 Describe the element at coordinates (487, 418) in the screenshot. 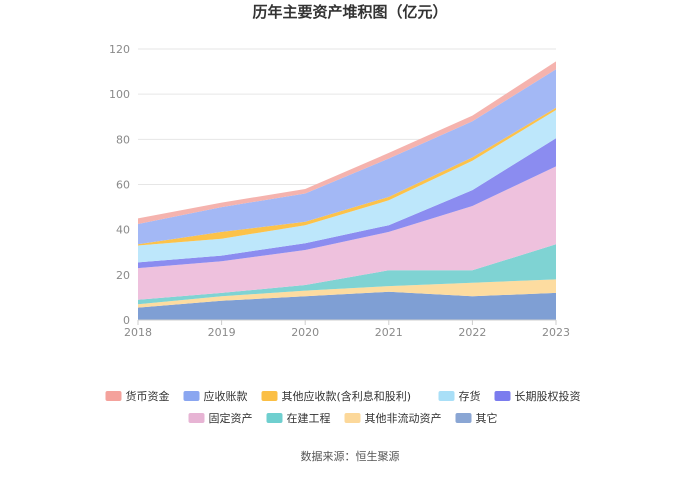

I see `legend-label: 其它` at that location.